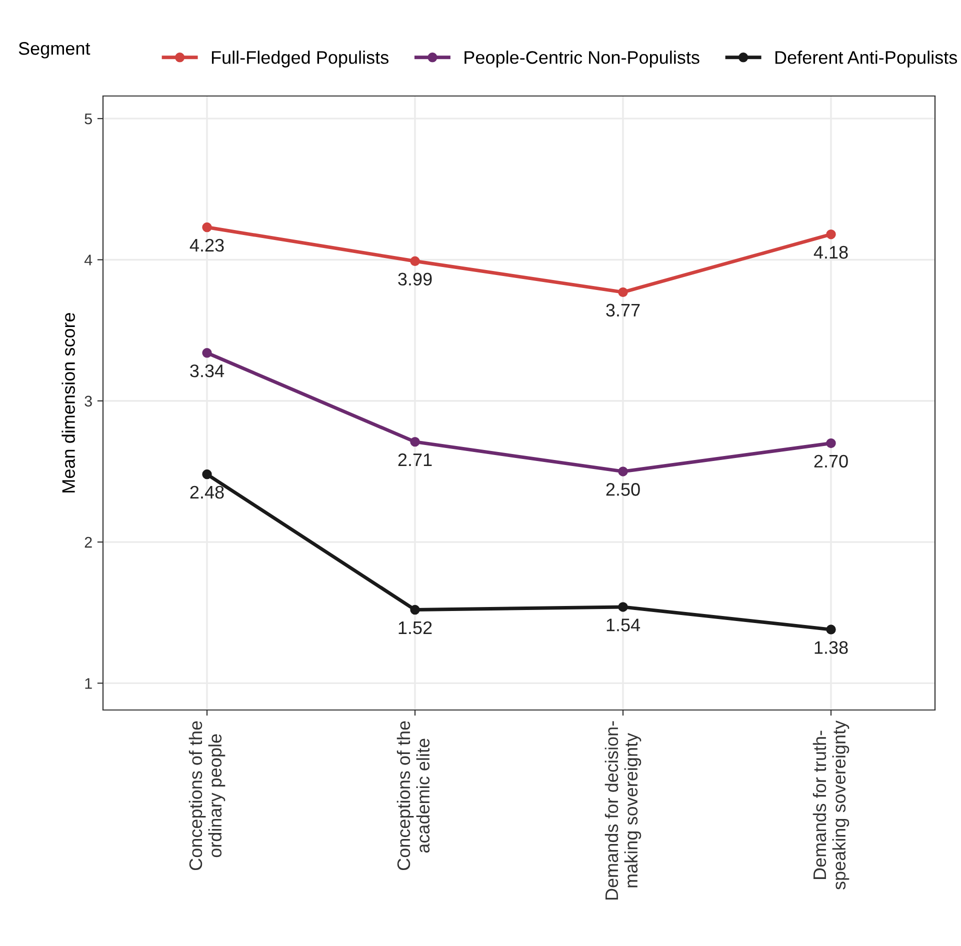  Describe the element at coordinates (68, 402) in the screenshot. I see `y-axis-title: Mean dimension score` at that location.